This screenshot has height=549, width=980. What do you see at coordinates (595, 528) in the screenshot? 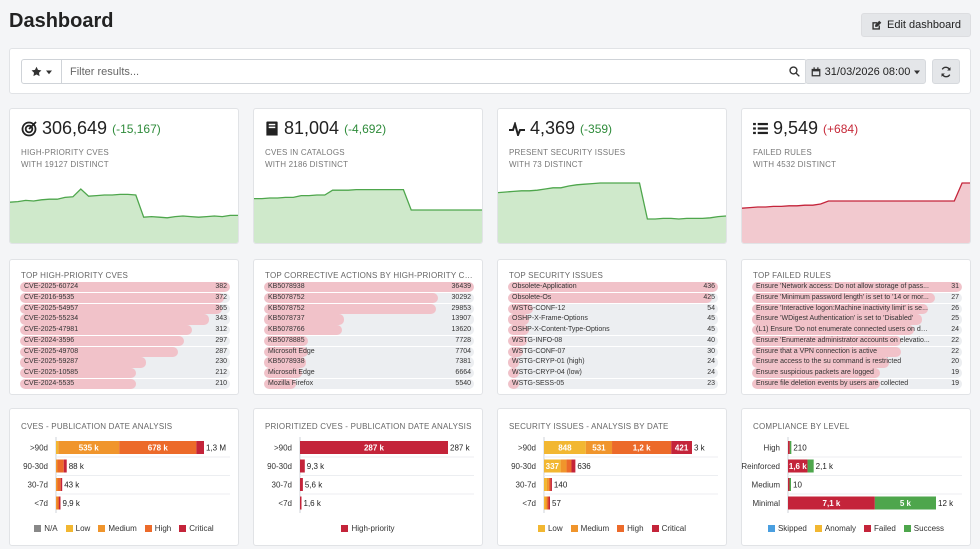
I see `legend-label: Medium` at bounding box center [595, 528].